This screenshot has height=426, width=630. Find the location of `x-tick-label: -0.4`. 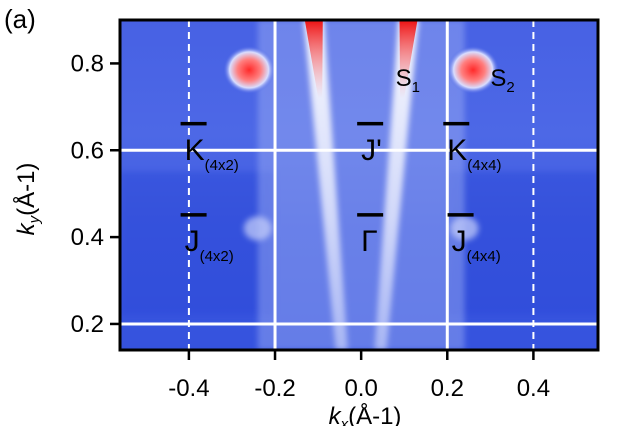

x-tick-label: -0.4 is located at coordinates (188, 388).